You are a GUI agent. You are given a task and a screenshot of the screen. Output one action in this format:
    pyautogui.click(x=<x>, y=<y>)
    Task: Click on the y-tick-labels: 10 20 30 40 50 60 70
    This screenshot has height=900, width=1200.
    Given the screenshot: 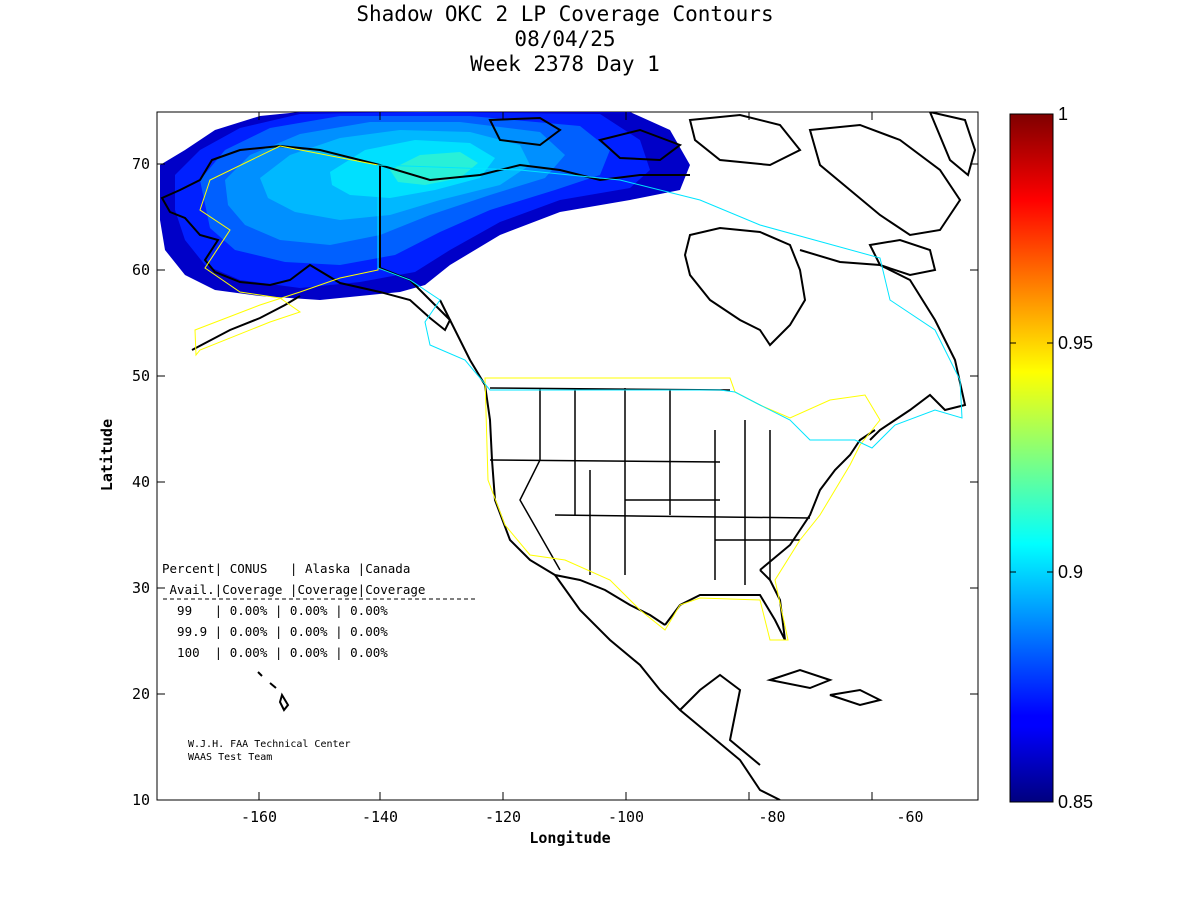 What is the action you would take?
    pyautogui.click(x=141, y=482)
    